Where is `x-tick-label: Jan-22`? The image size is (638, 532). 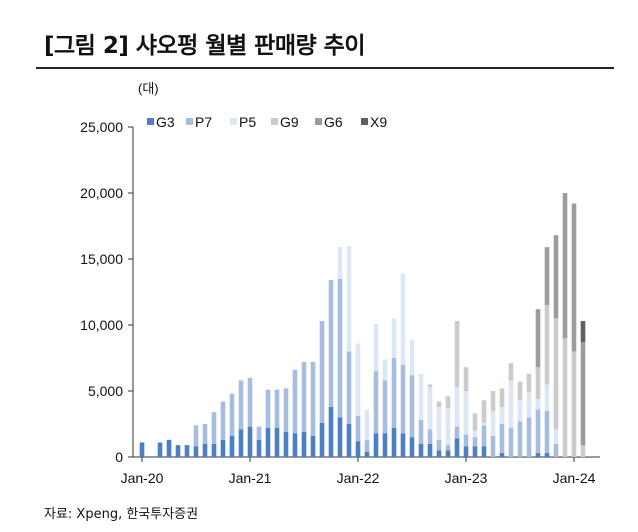 x-tick-label: Jan-22 is located at coordinates (358, 478).